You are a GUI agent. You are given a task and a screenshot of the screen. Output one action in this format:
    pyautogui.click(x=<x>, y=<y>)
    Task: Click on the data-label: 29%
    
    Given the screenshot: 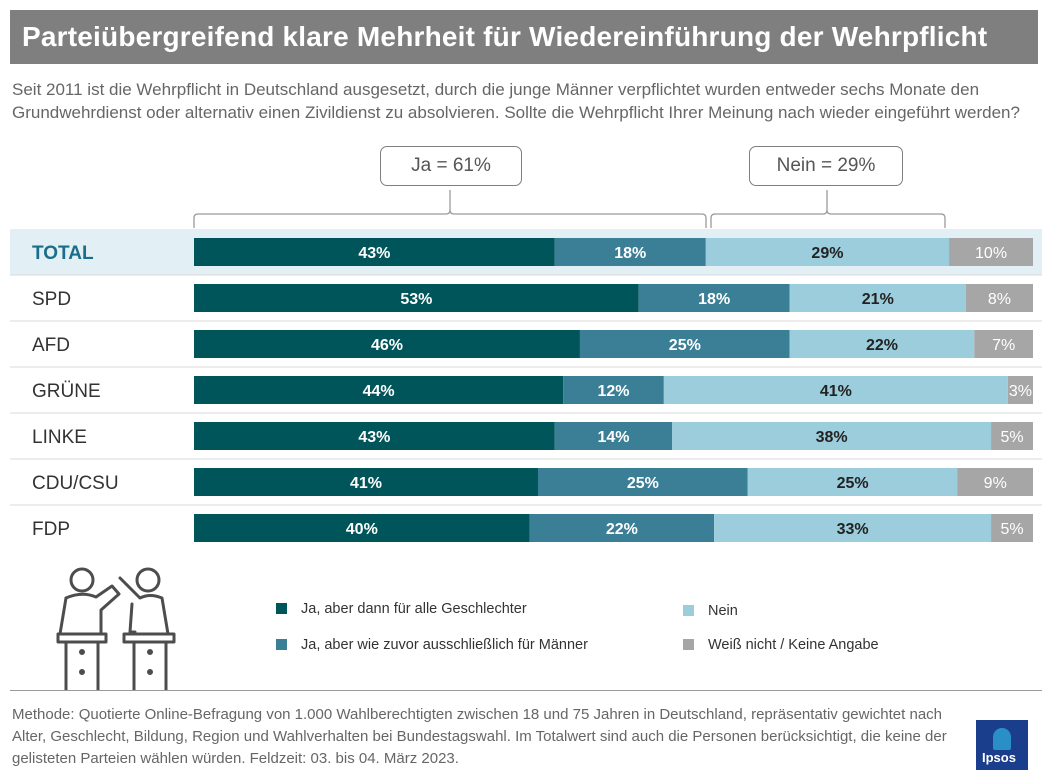 What is the action you would take?
    pyautogui.click(x=827, y=253)
    